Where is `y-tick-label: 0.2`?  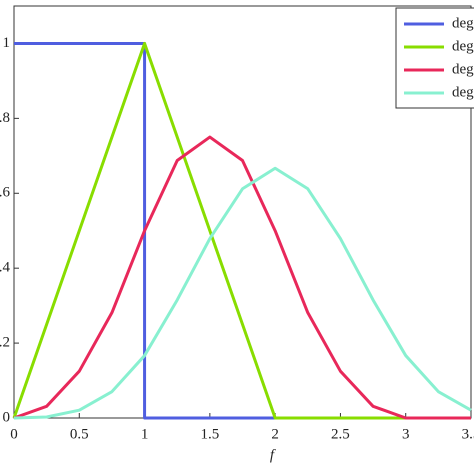 y-tick-label: 0.2 is located at coordinates (5, 343).